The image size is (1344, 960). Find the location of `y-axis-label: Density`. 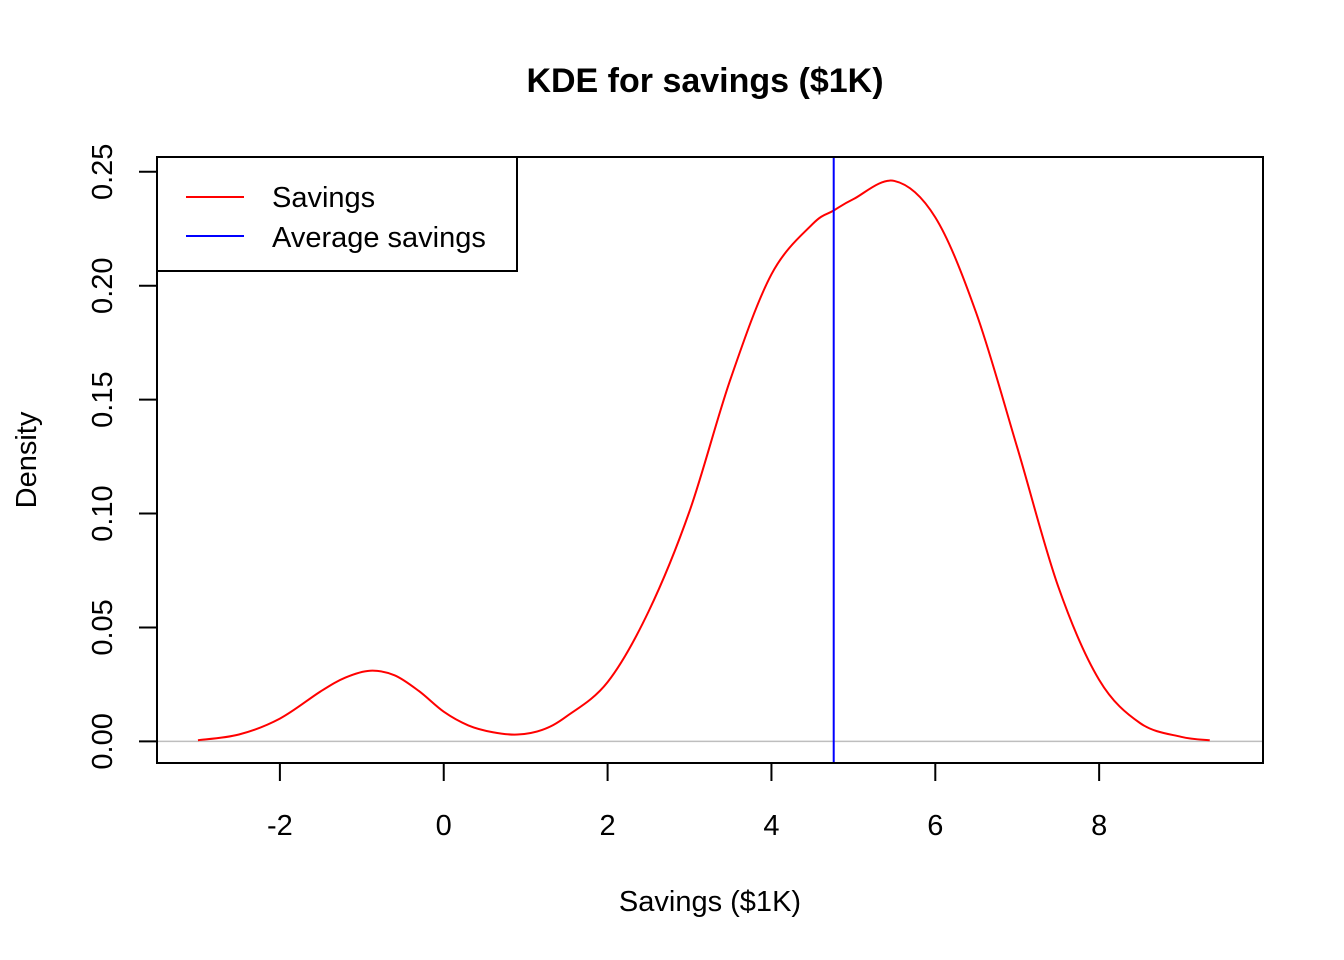

y-axis-label: Density is located at coordinates (27, 459).